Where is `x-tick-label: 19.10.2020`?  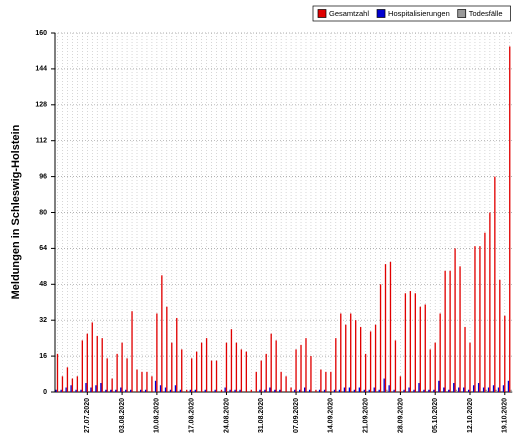
x-tick-label: 19.10.2020 is located at coordinates (505, 415).